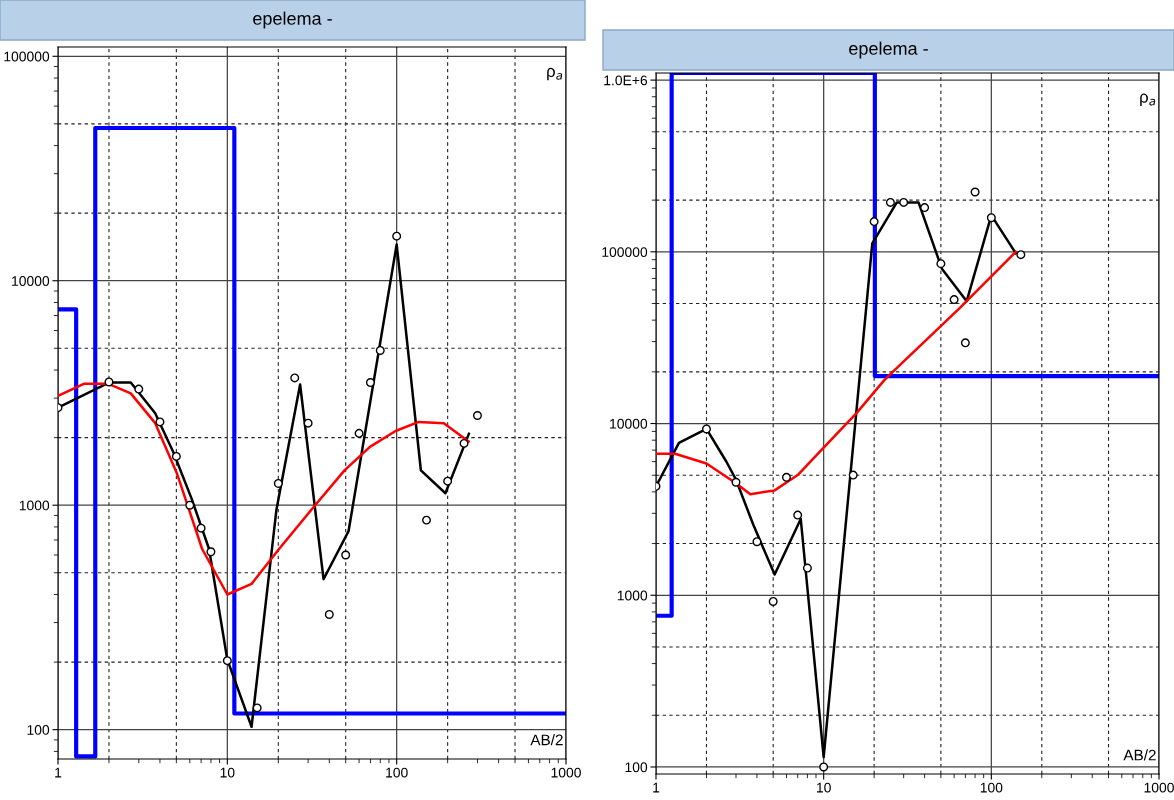 This screenshot has width=1174, height=800. What do you see at coordinates (626, 80) in the screenshot?
I see `y-tick-label: 1.0E+6` at bounding box center [626, 80].